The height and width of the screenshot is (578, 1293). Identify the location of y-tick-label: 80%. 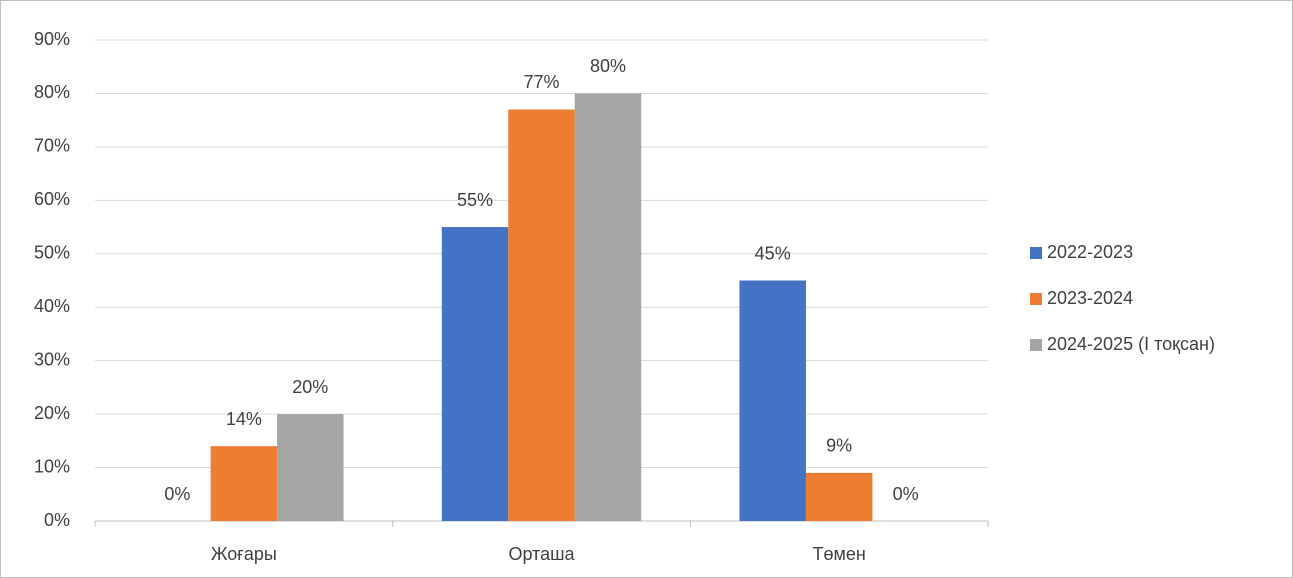
(52, 92).